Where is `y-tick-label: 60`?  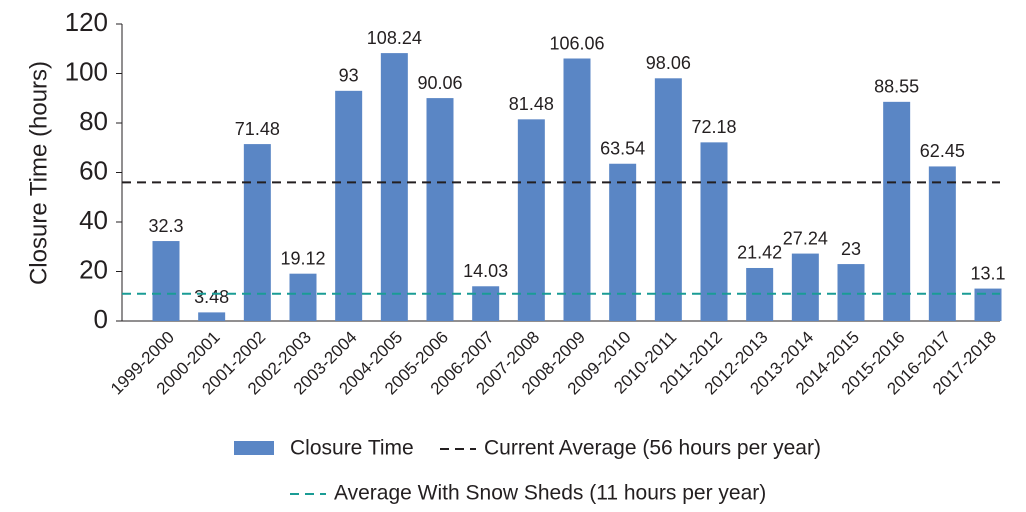
y-tick-label: 60 is located at coordinates (93, 170).